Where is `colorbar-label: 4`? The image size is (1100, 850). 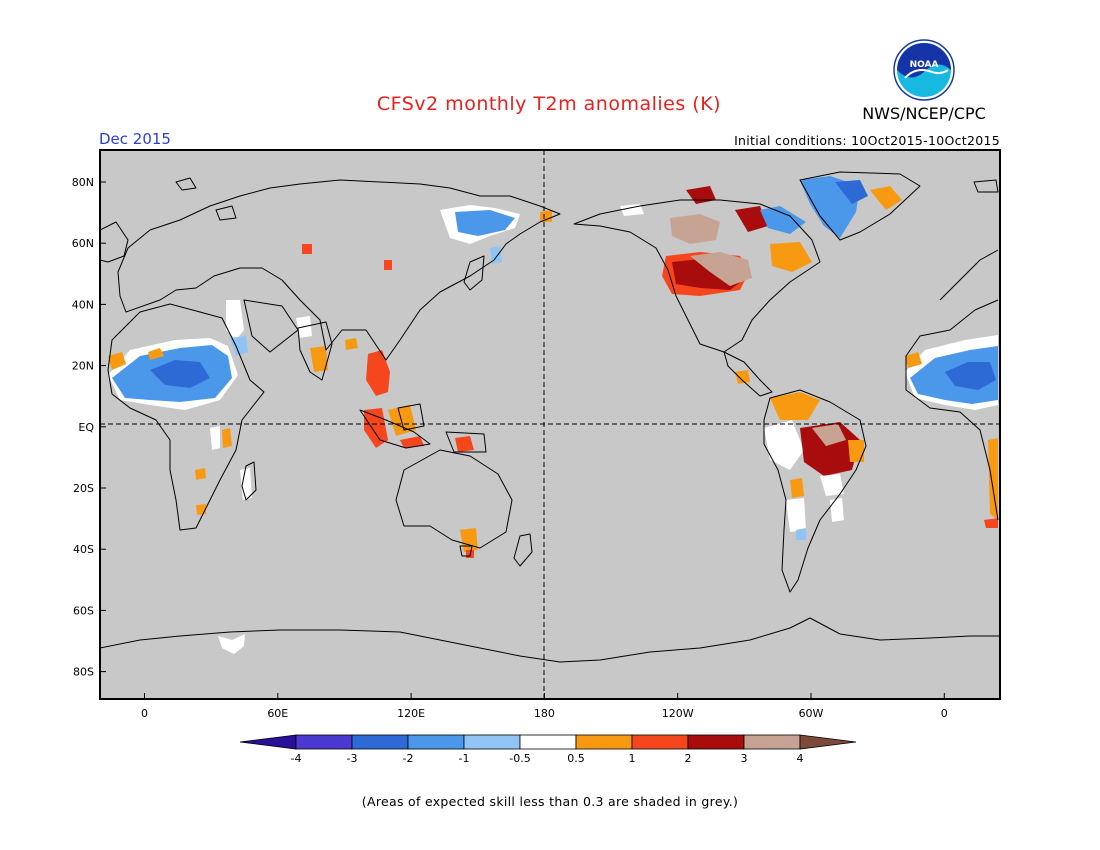 colorbar-label: 4 is located at coordinates (800, 758).